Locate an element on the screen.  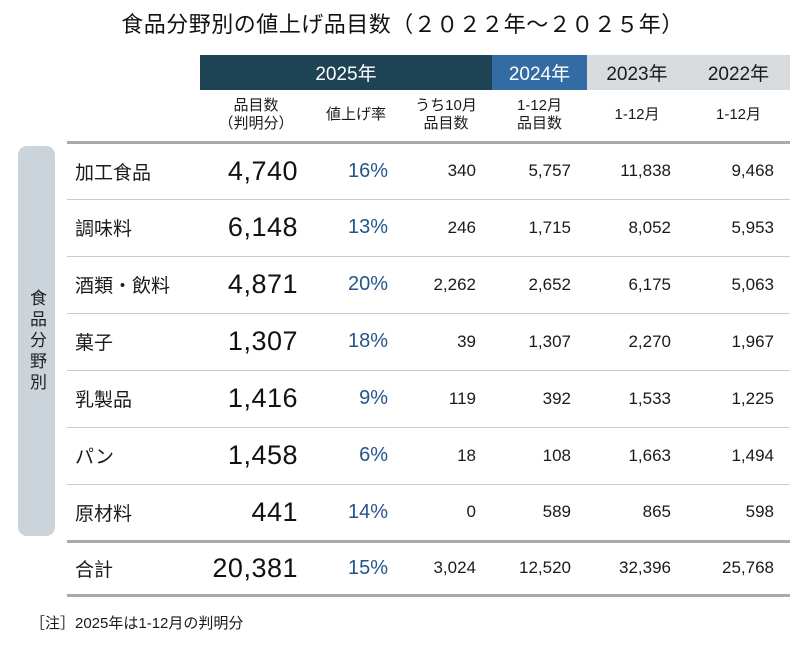
category-group-band: 食品分野別 is located at coordinates (36, 341).